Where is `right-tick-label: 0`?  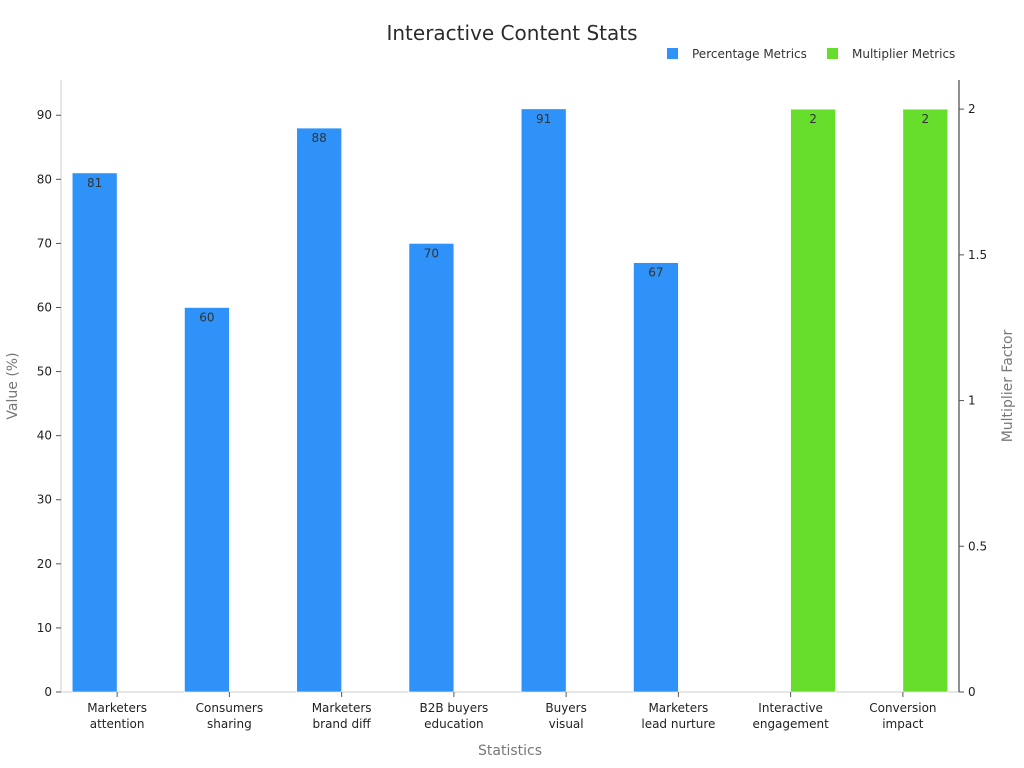
right-tick-label: 0 is located at coordinates (972, 692).